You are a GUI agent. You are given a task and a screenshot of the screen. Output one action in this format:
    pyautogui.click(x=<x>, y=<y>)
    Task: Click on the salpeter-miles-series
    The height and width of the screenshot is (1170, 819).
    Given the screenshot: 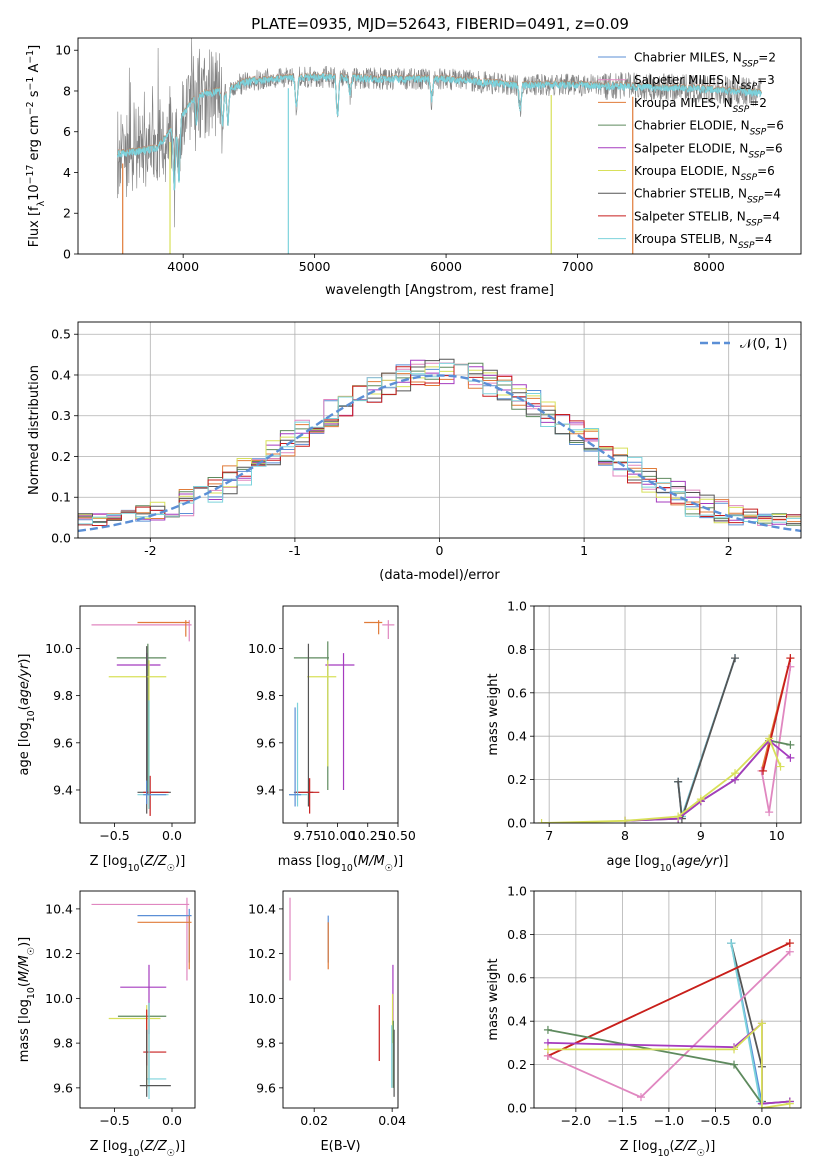 What is the action you would take?
    pyautogui.click(x=776, y=739)
    